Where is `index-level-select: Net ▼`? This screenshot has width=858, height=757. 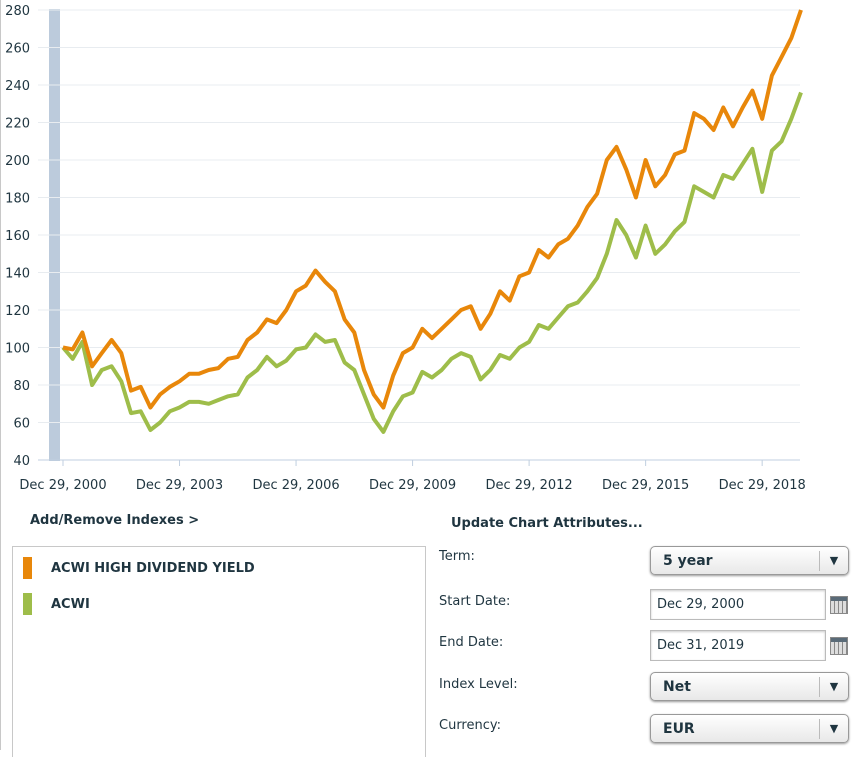
index-level-select: Net ▼ is located at coordinates (749, 686).